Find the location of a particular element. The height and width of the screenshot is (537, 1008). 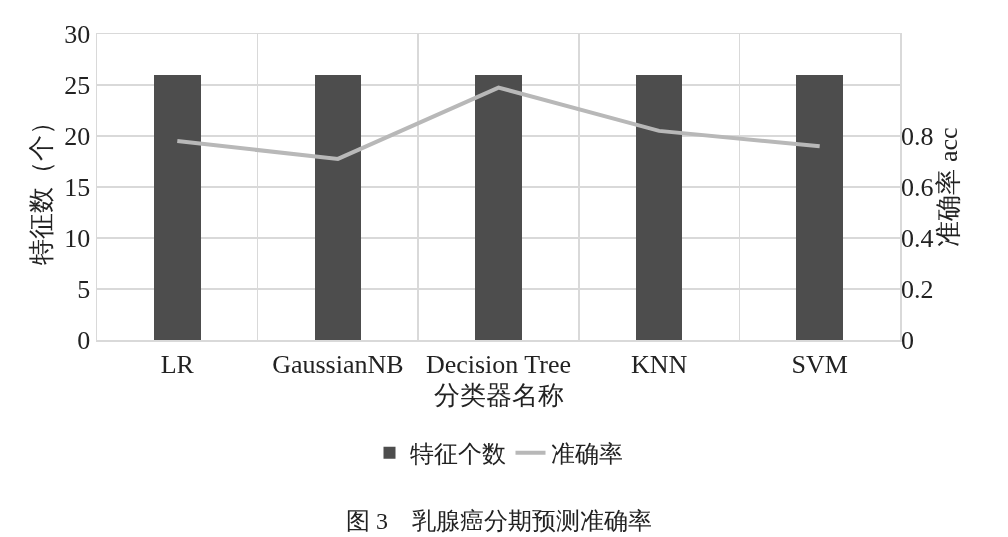

y-tick-label: 15 is located at coordinates (77, 188).